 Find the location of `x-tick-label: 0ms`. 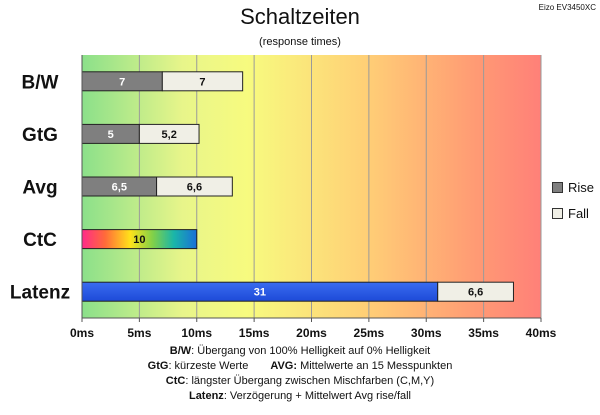

x-tick-label: 0ms is located at coordinates (82, 333).